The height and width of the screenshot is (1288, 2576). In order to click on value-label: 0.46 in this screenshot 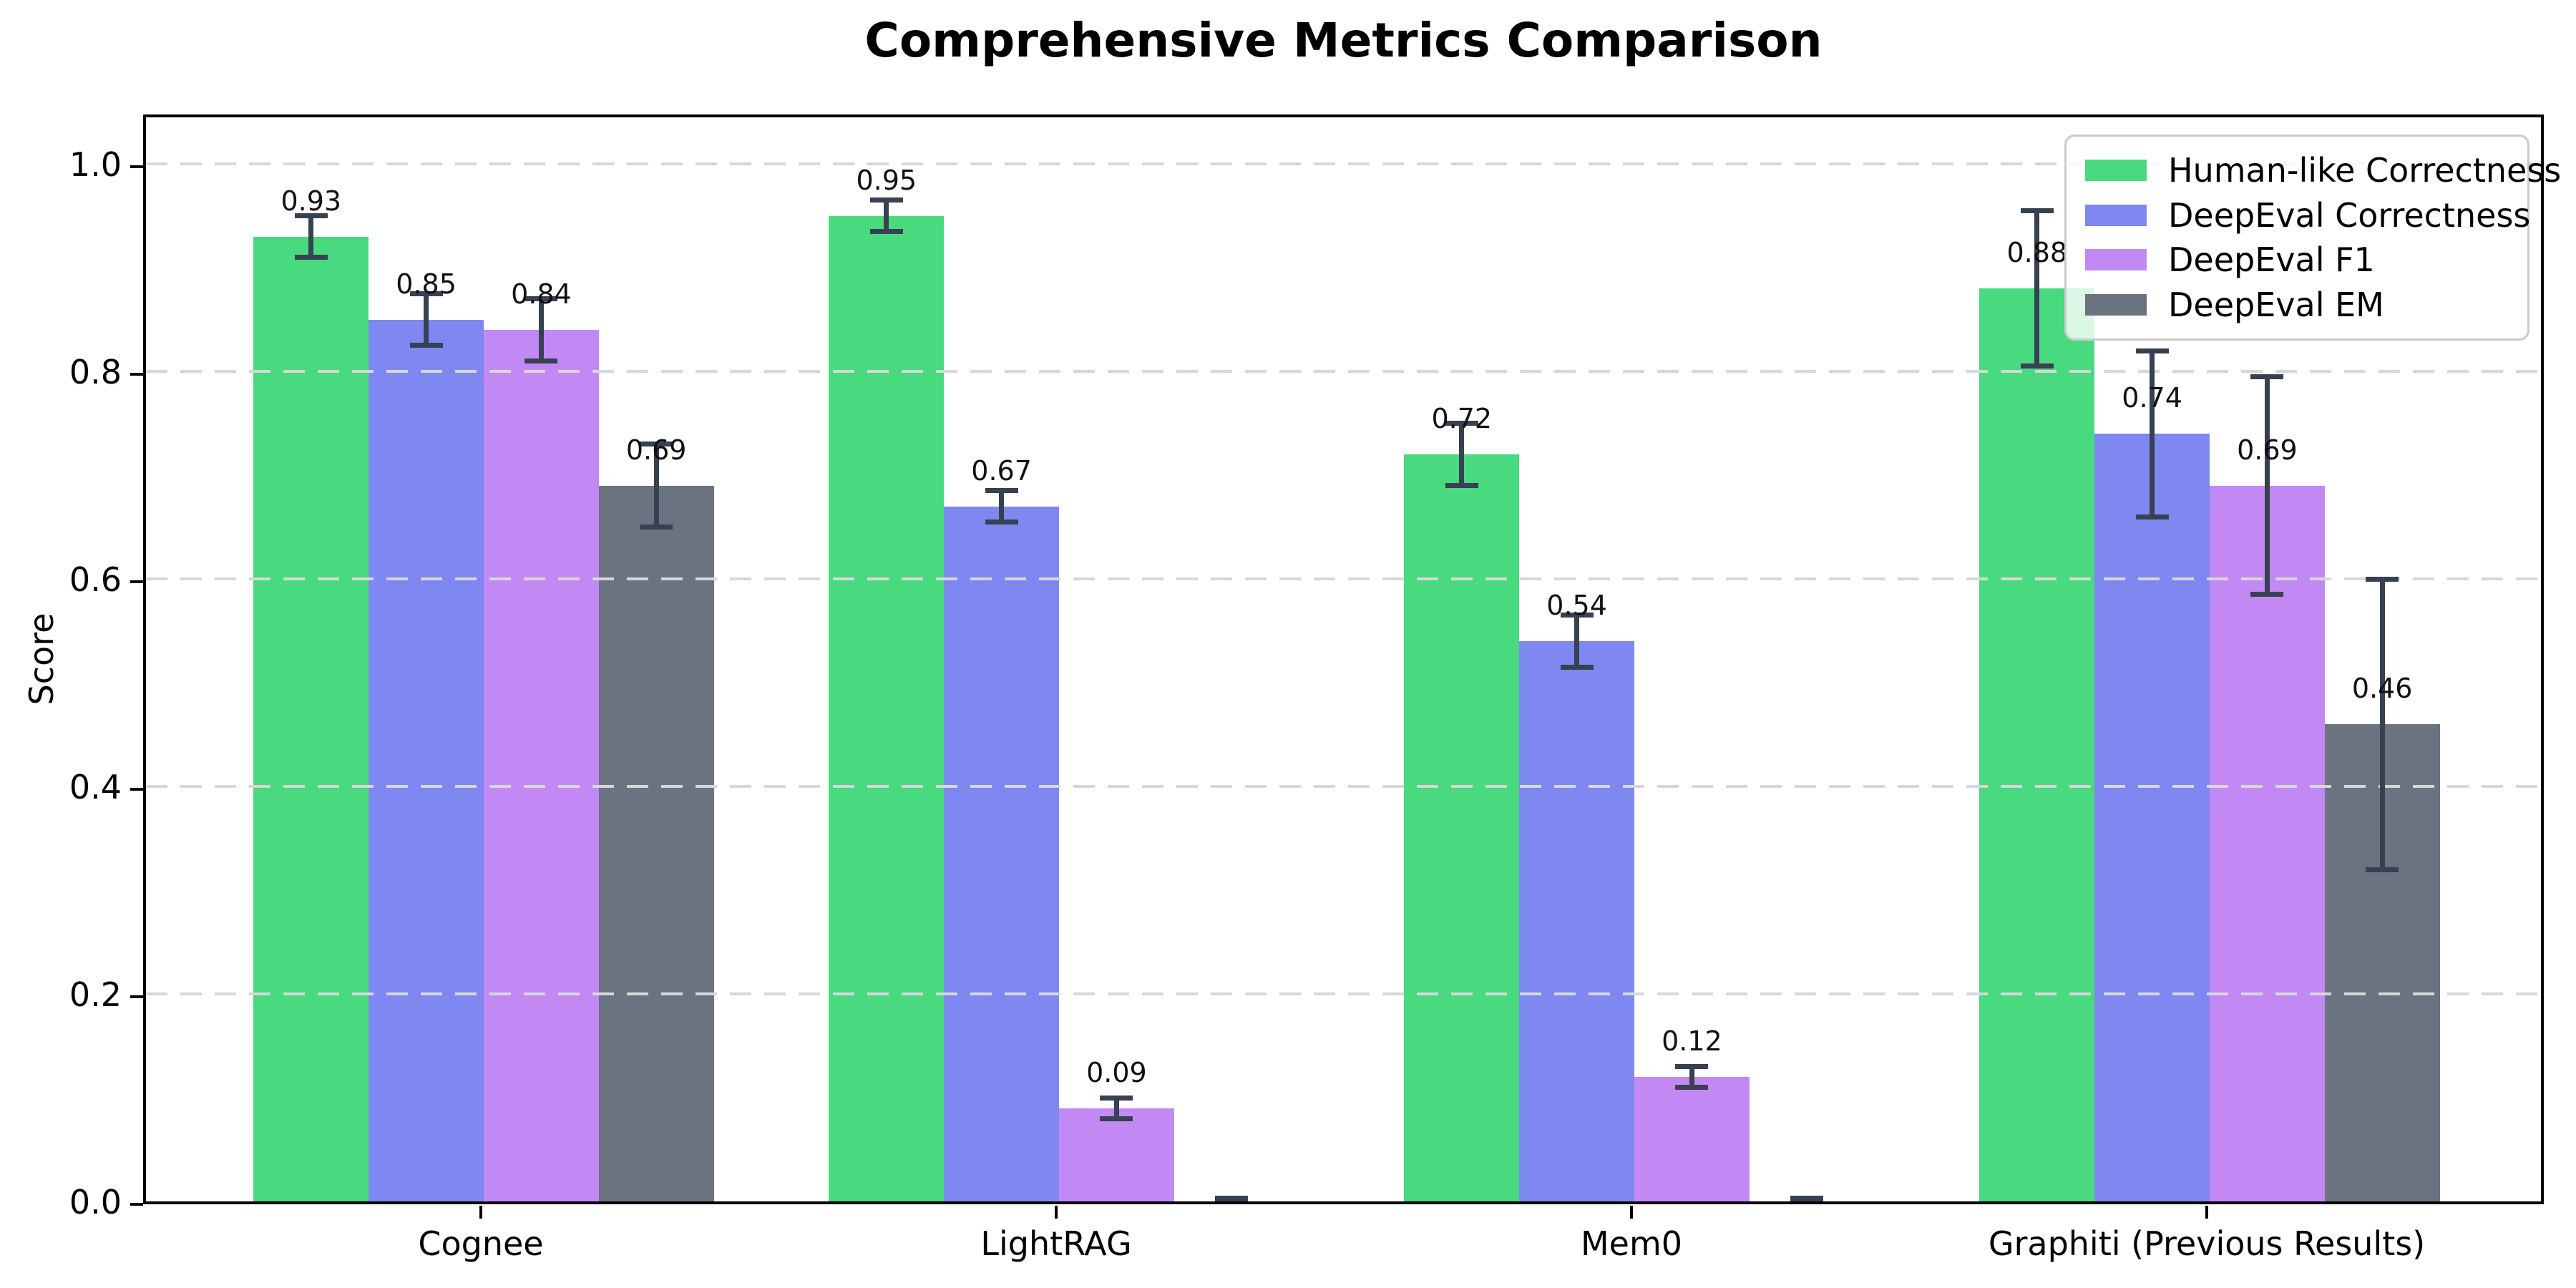, I will do `click(2382, 688)`.